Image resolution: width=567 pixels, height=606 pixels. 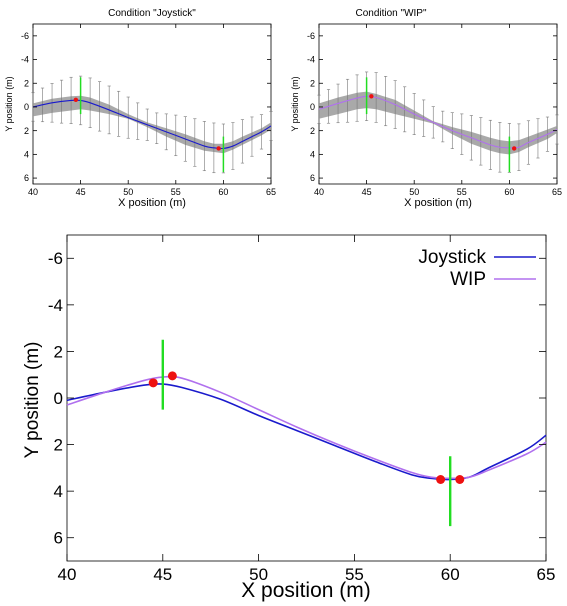 What do you see at coordinates (390, 13) in the screenshot?
I see `chart-title: Condition "WIP"` at bounding box center [390, 13].